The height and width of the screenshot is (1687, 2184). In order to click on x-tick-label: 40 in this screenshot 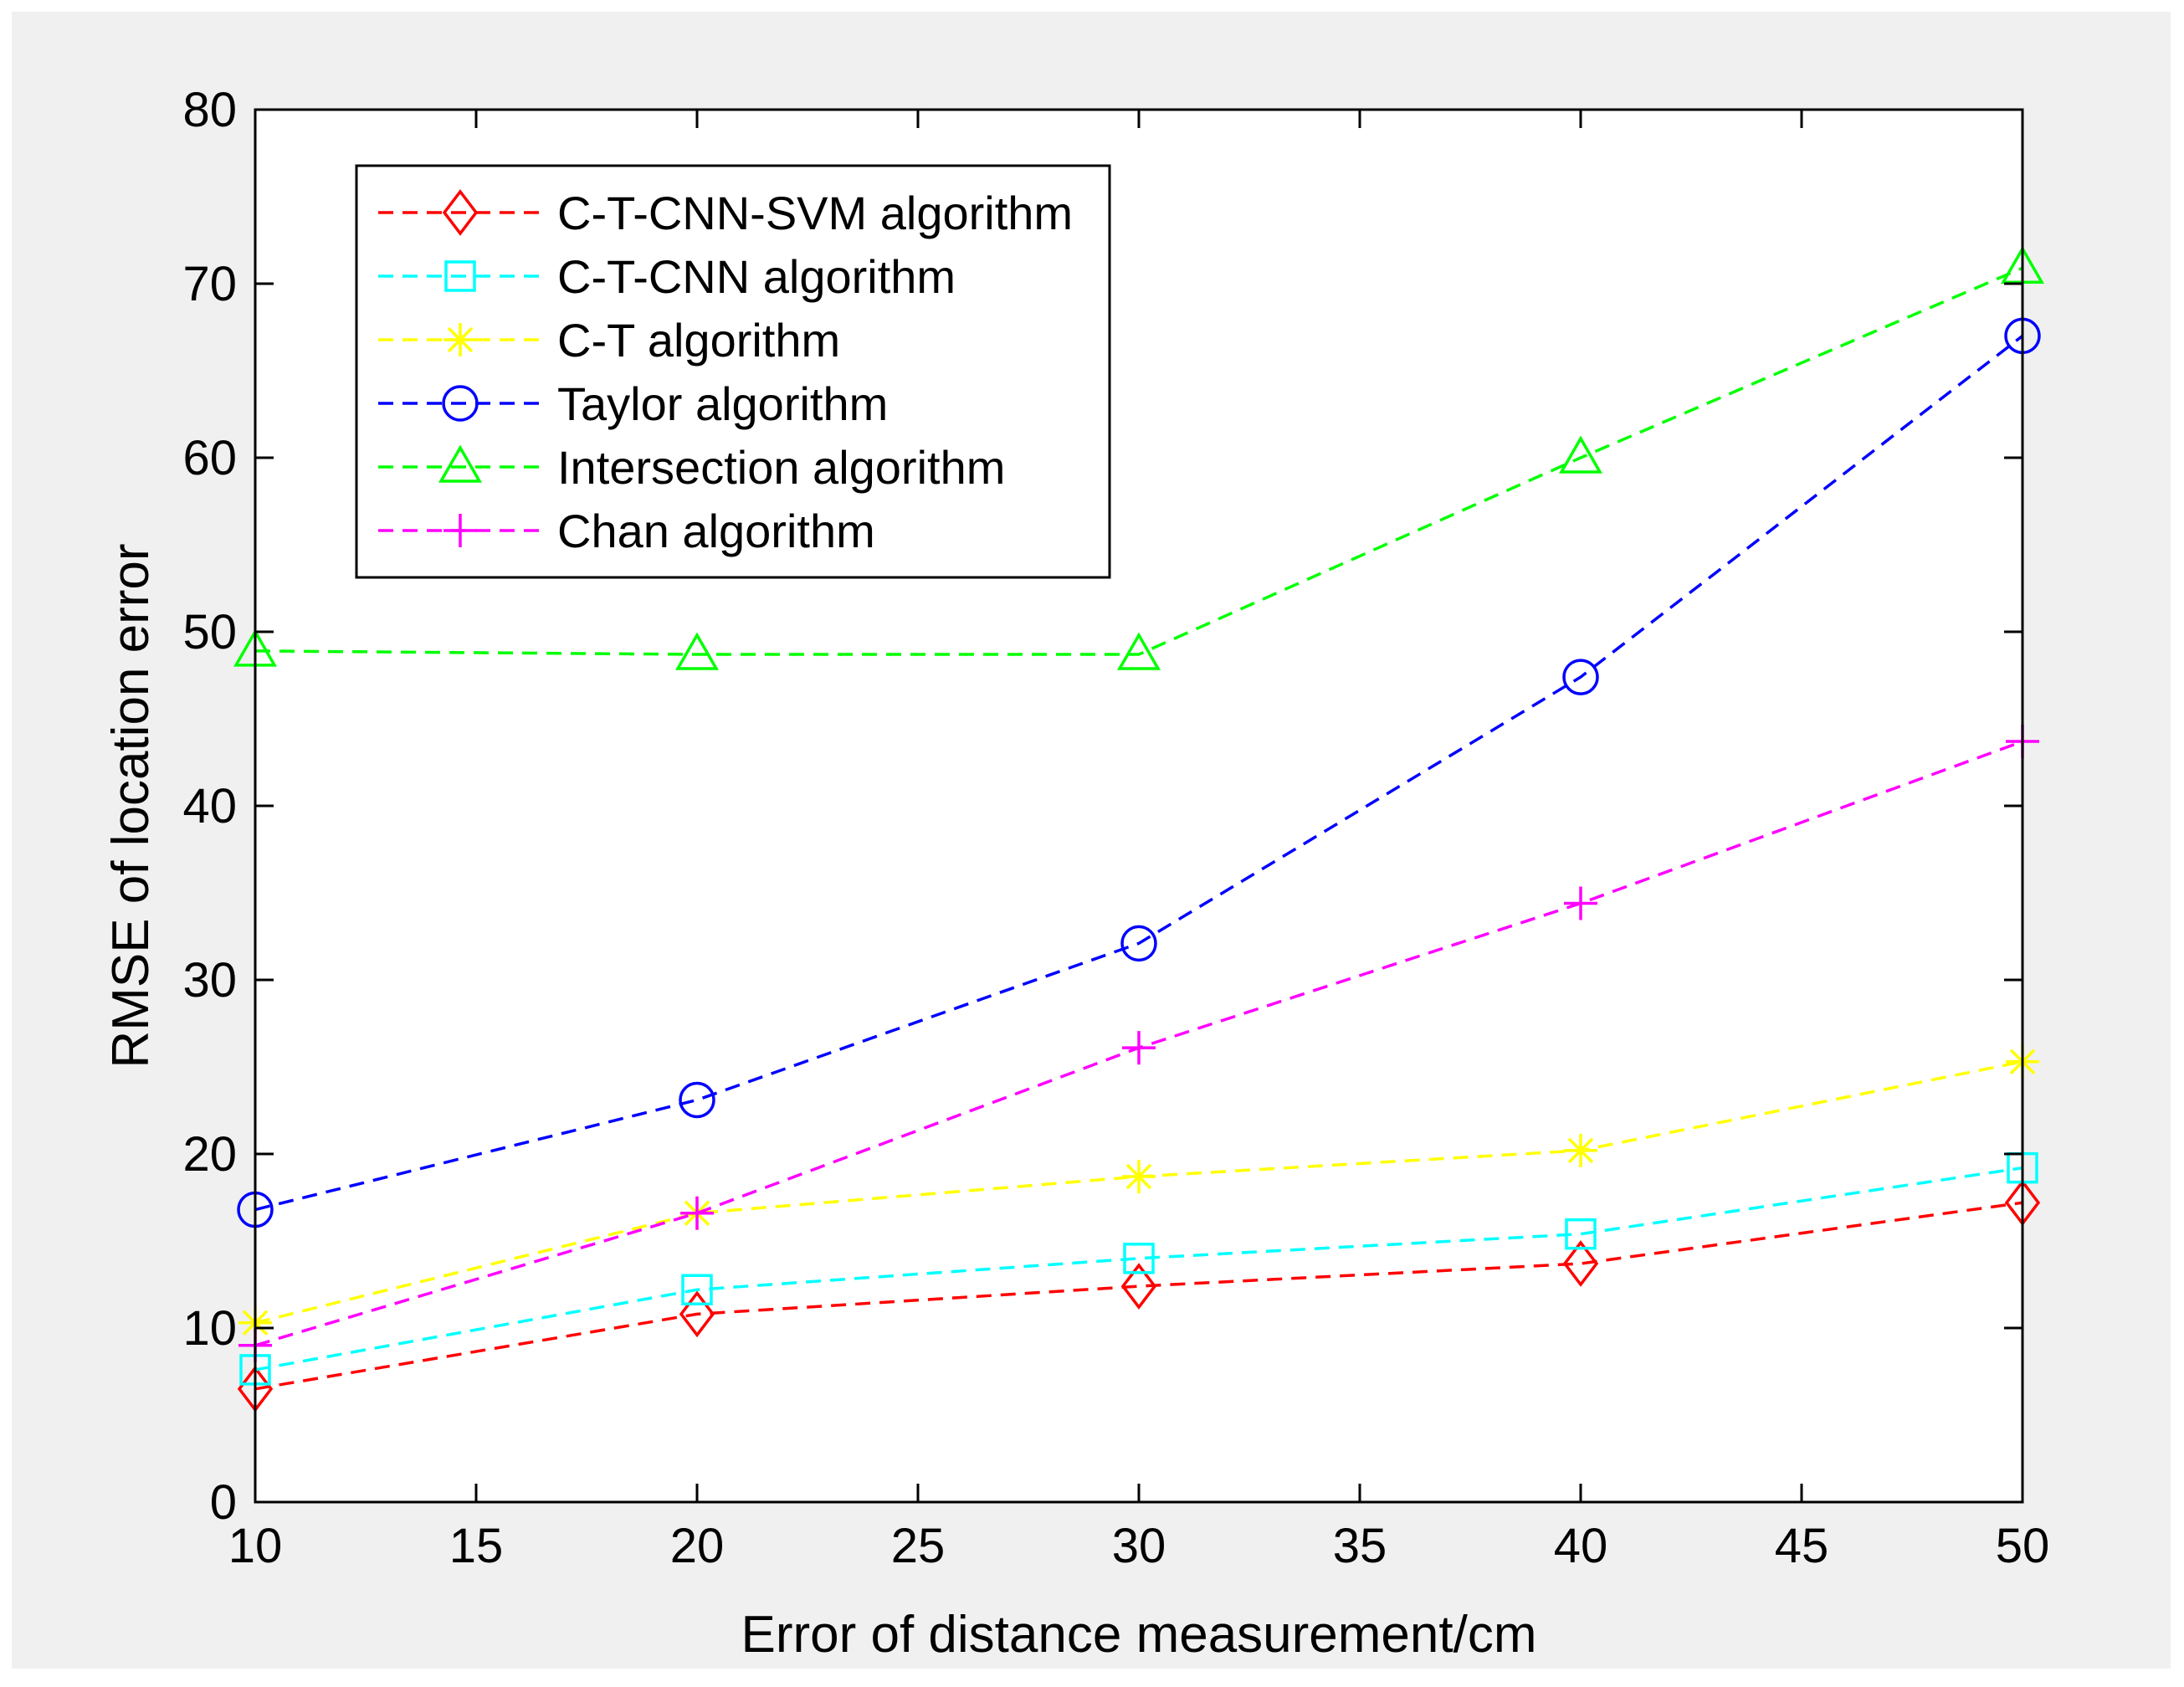, I will do `click(1581, 1546)`.